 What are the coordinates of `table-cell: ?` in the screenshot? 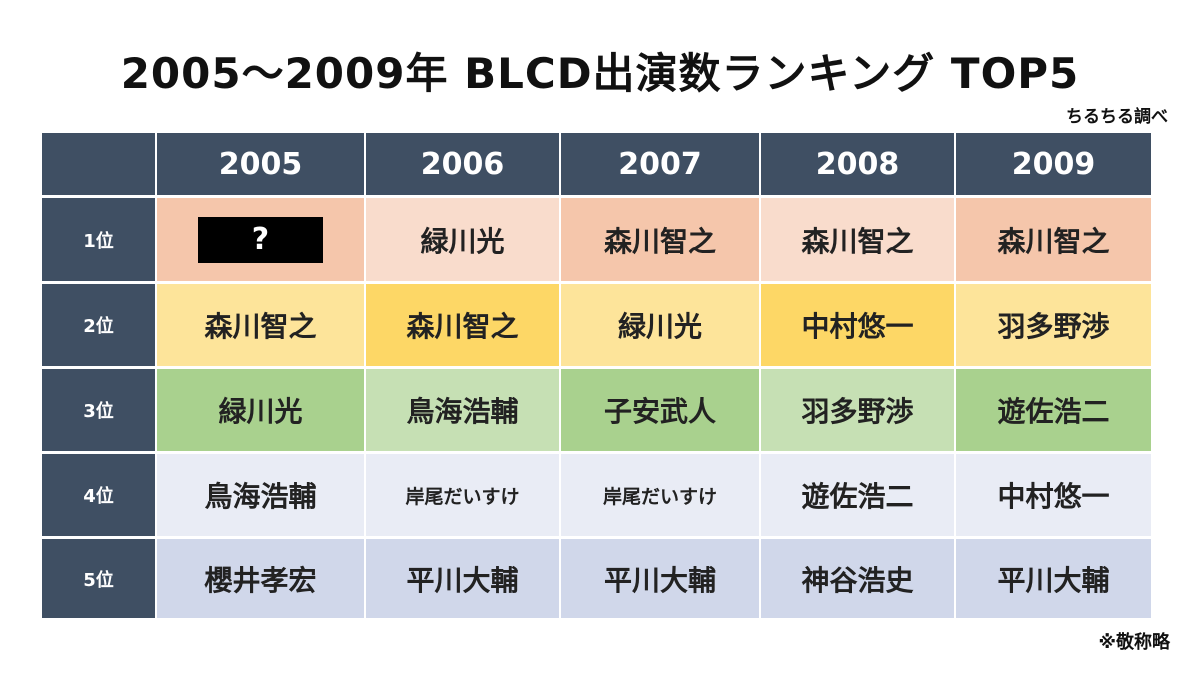 It's located at (260, 239).